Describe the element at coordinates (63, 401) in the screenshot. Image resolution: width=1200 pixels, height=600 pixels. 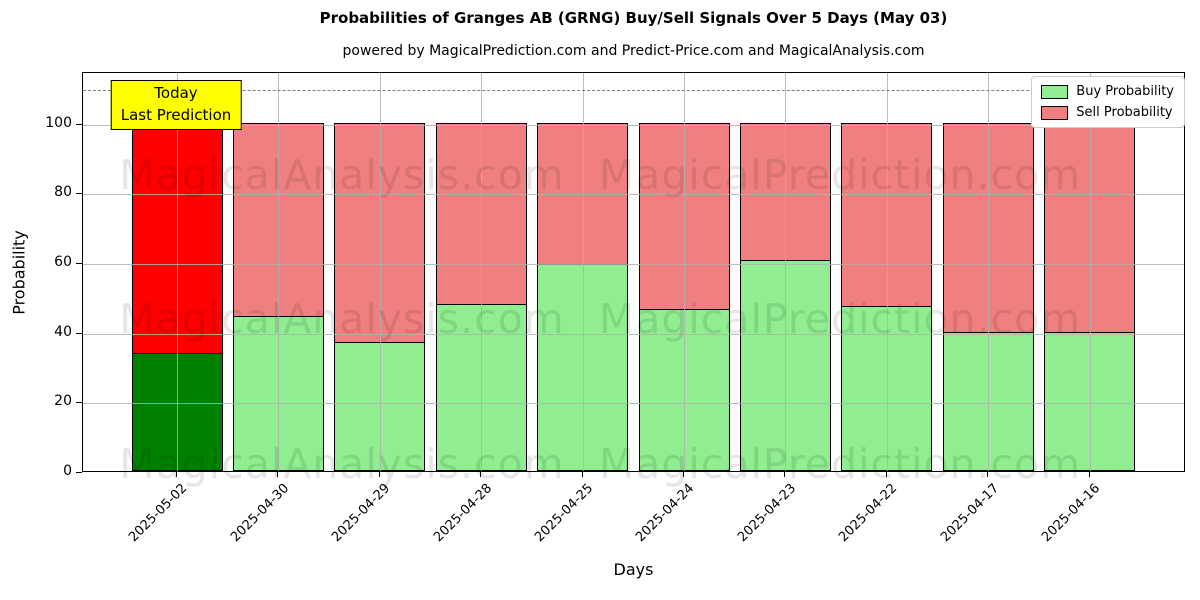
I see `y-tick-label: 20` at that location.